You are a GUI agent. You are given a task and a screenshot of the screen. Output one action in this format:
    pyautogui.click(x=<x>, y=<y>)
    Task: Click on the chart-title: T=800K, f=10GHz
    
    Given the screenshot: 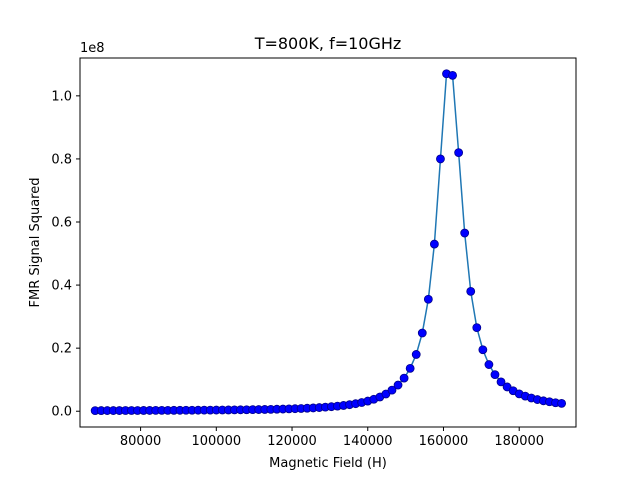 What is the action you would take?
    pyautogui.click(x=328, y=43)
    